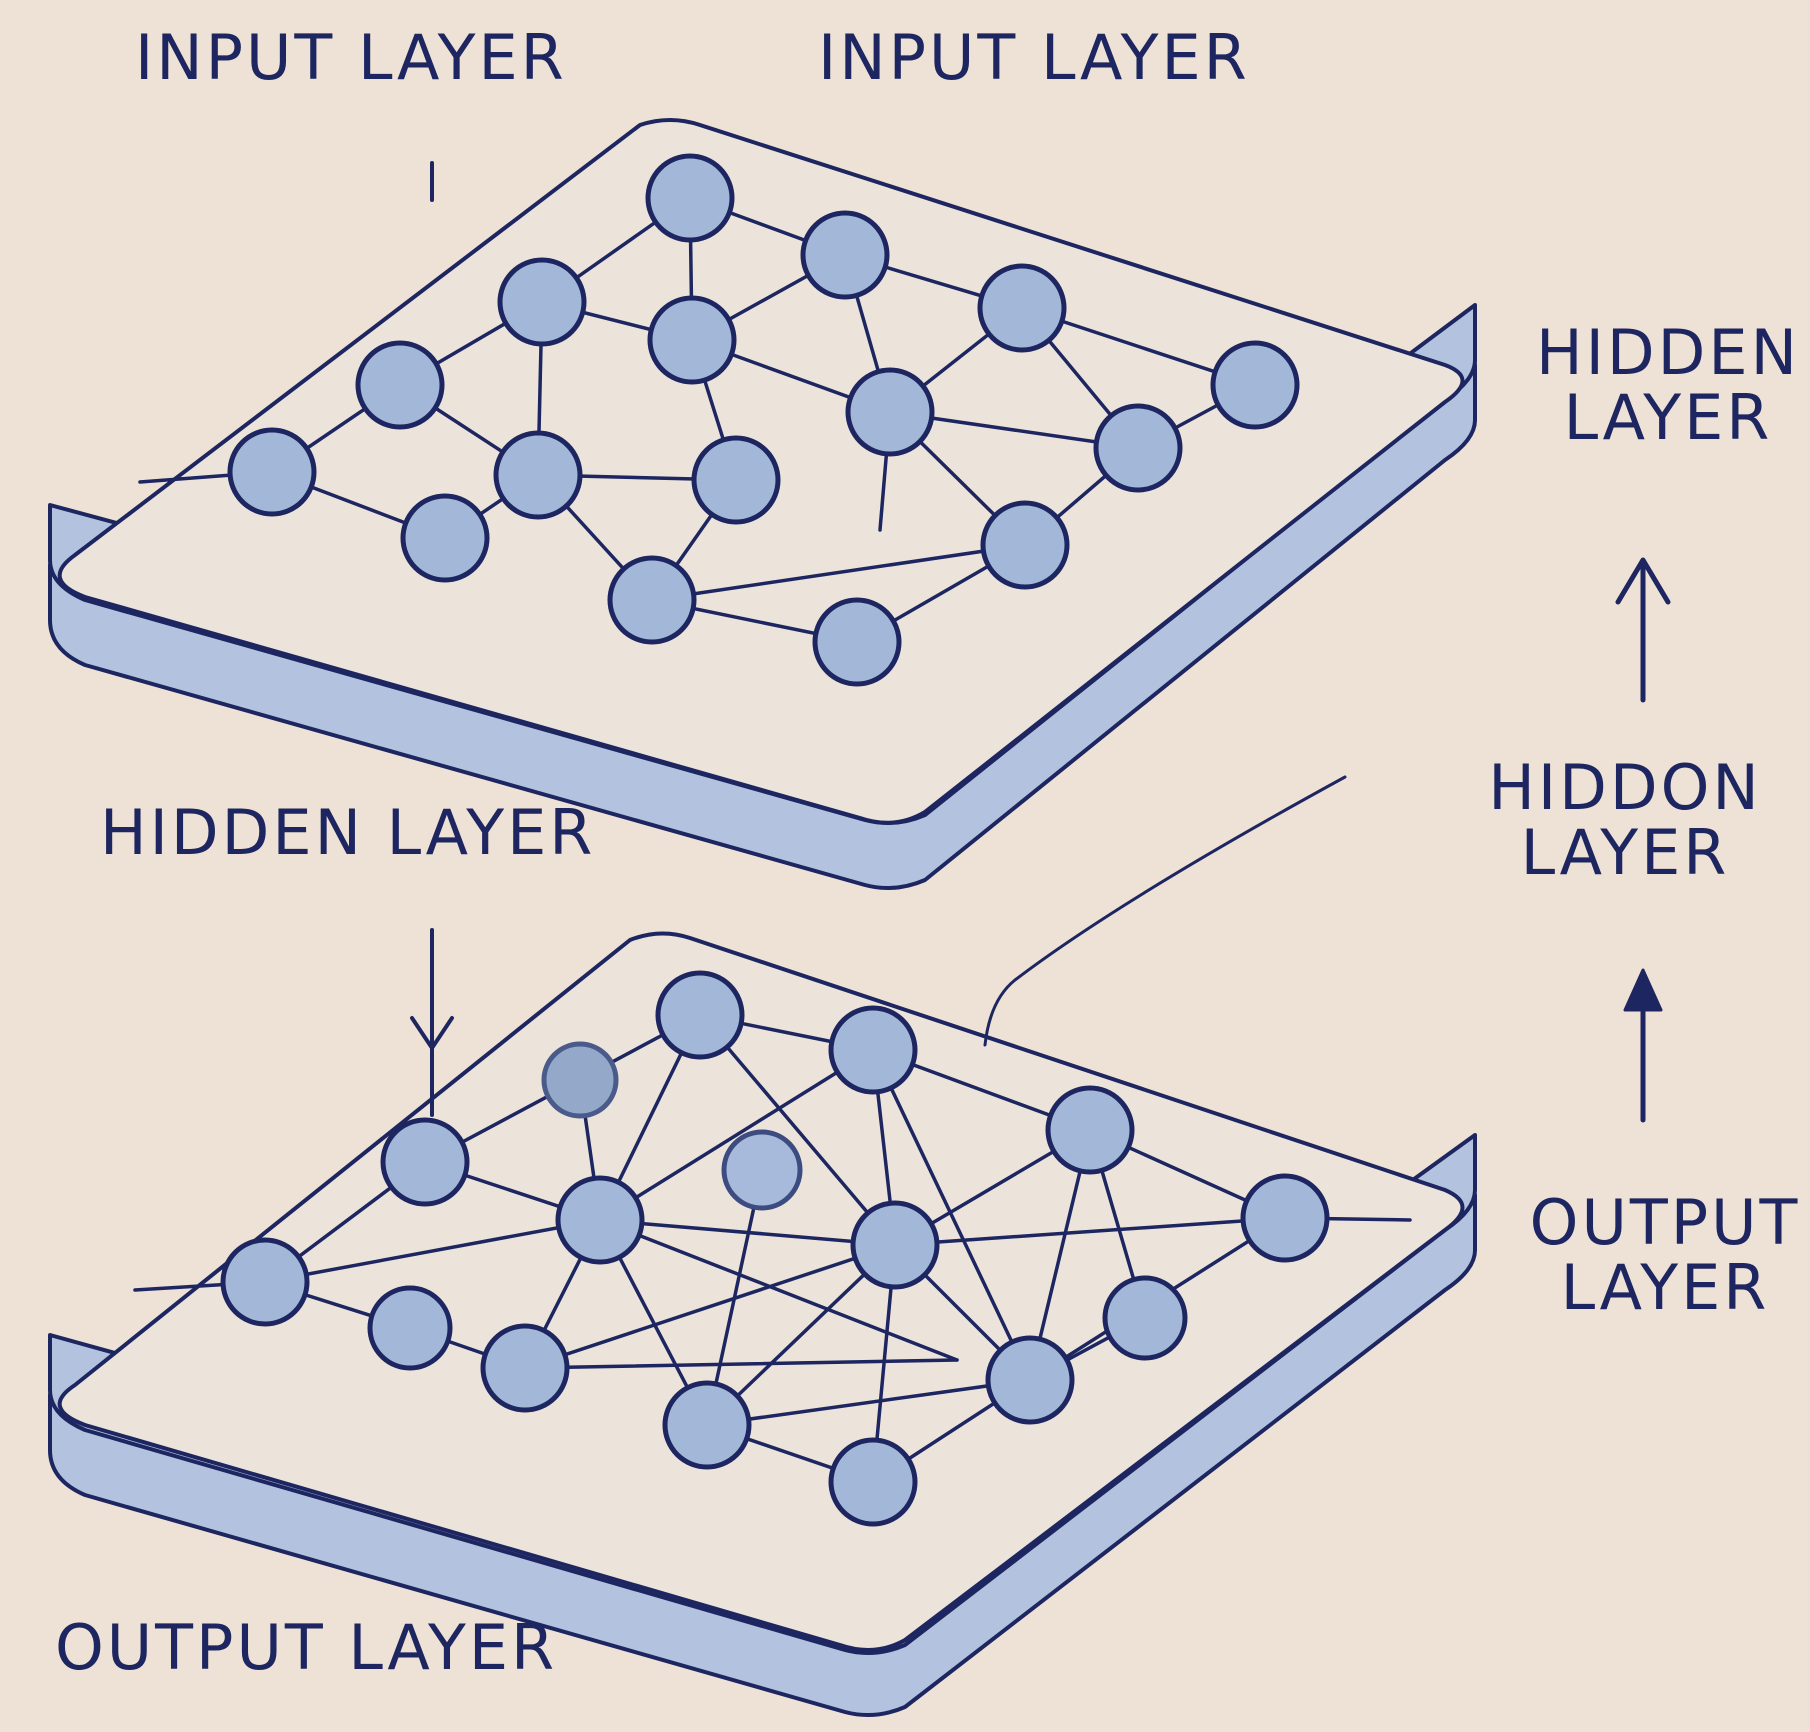 The width and height of the screenshot is (1810, 1732). I want to click on diagonal-connector-line, so click(1165, 911).